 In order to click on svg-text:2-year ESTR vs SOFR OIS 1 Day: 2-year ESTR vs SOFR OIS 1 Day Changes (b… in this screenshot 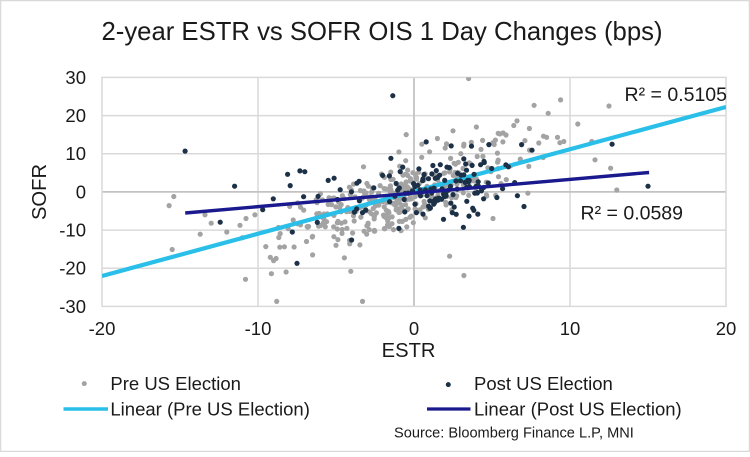, I will do `click(381, 32)`.